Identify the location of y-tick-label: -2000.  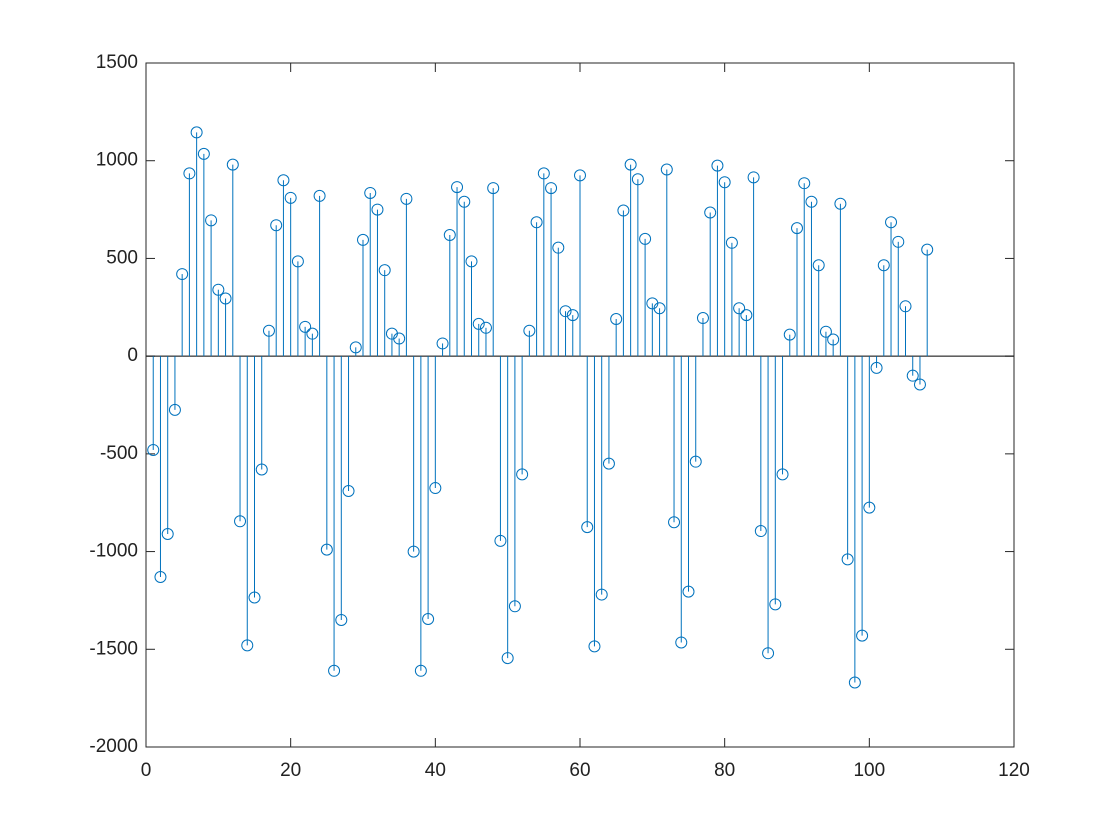
(113, 746).